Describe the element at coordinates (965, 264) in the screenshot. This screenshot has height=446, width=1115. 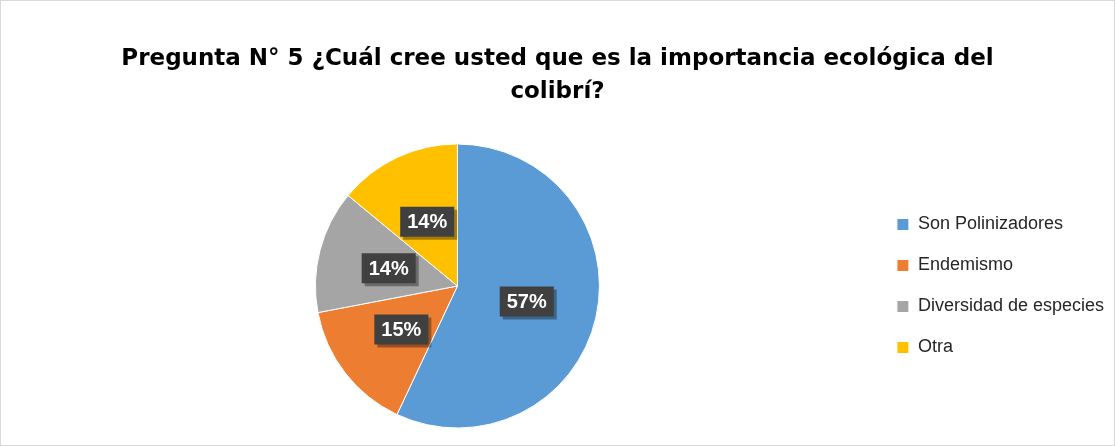
I see `legend-label: Endemismo` at that location.